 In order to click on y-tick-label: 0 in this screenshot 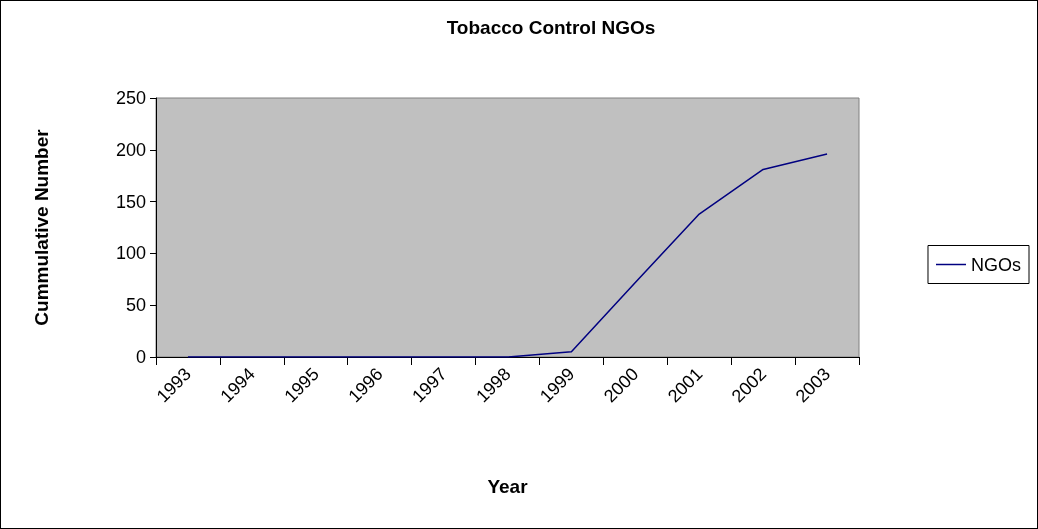, I will do `click(140, 357)`.